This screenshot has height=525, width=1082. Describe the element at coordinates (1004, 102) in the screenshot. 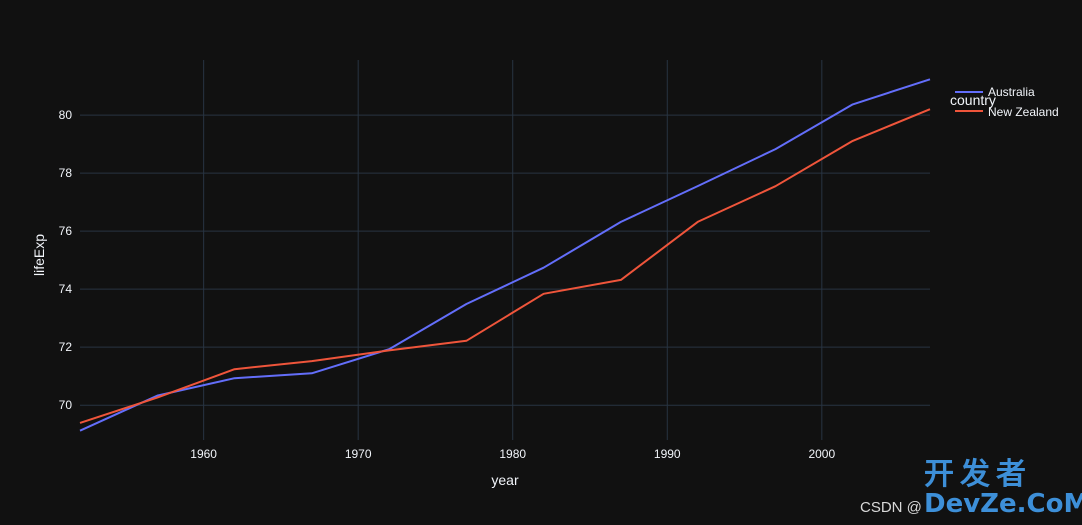

I see `legend: country Australia New Zealand` at that location.